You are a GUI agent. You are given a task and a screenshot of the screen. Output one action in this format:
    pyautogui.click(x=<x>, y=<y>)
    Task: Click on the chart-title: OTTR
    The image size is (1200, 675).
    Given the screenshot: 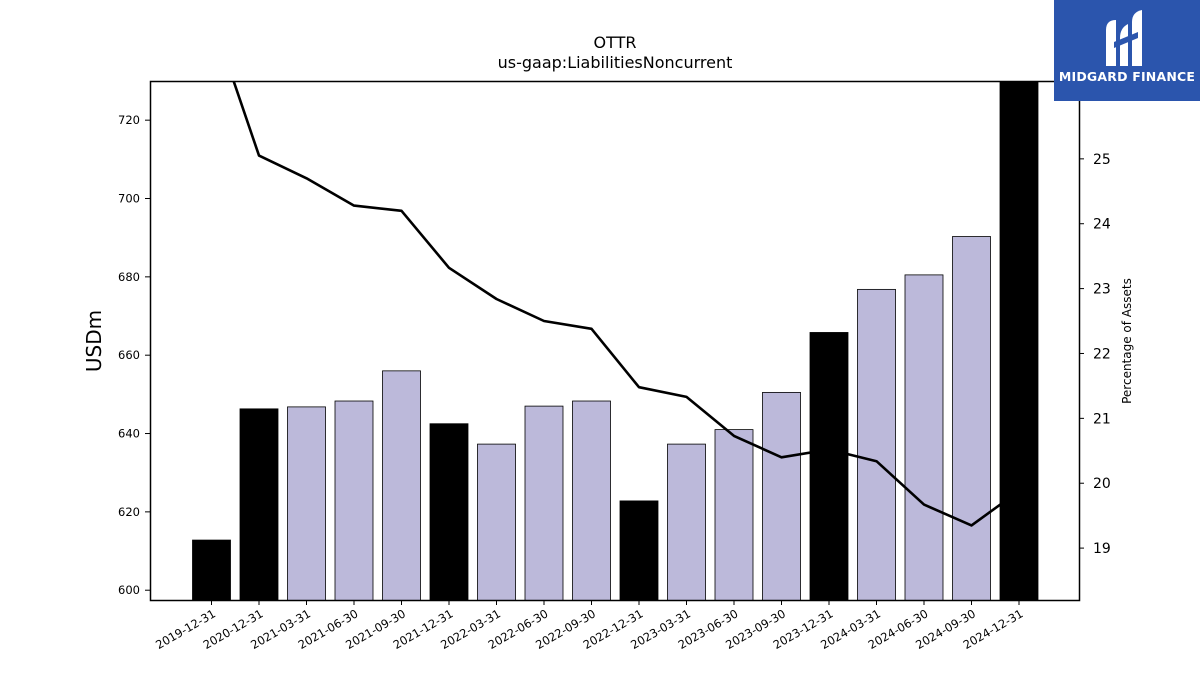 What is the action you would take?
    pyautogui.click(x=615, y=42)
    